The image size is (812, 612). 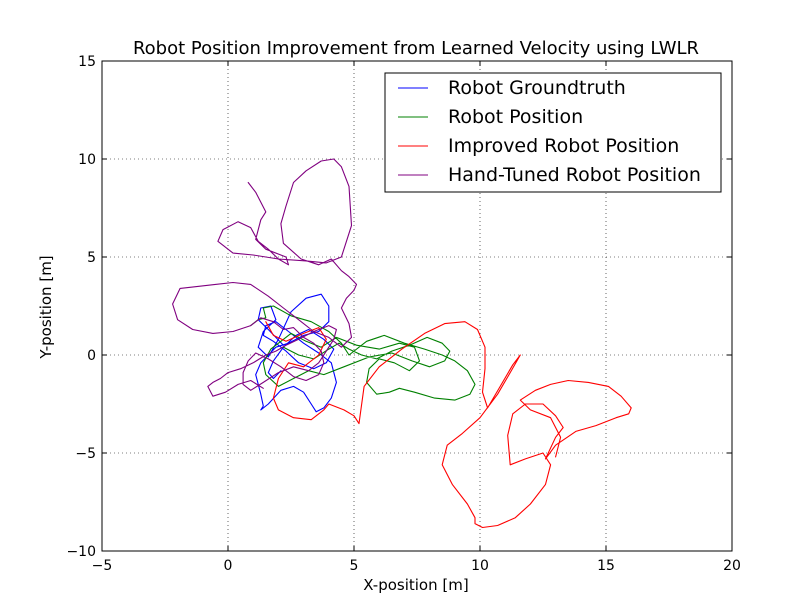 I want to click on series-line-hand-tuned-robot-position, so click(x=265, y=277).